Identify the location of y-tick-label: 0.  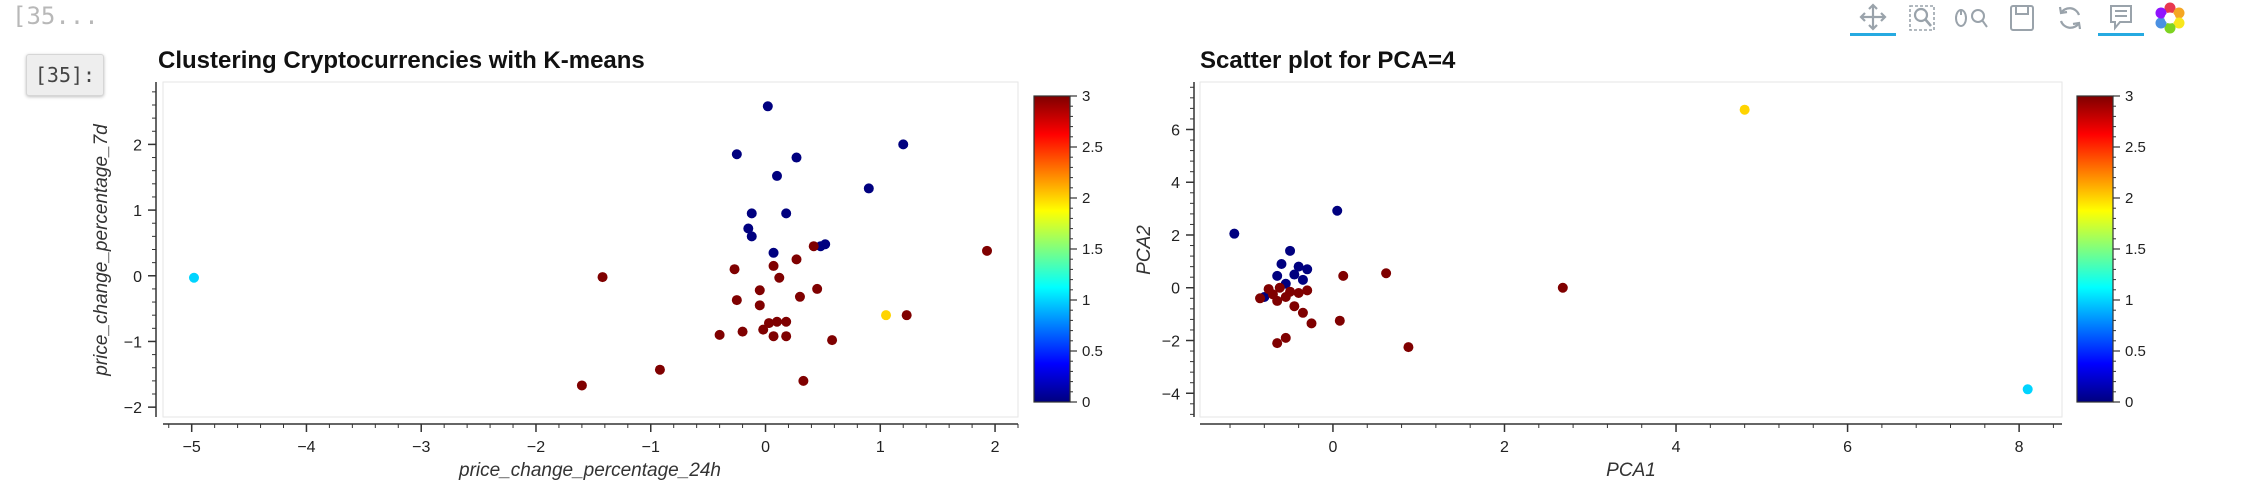
(1175, 289).